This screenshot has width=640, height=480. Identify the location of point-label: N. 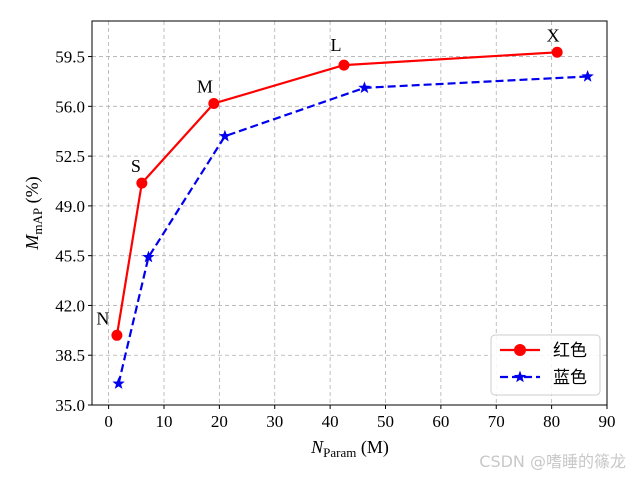
(102, 318).